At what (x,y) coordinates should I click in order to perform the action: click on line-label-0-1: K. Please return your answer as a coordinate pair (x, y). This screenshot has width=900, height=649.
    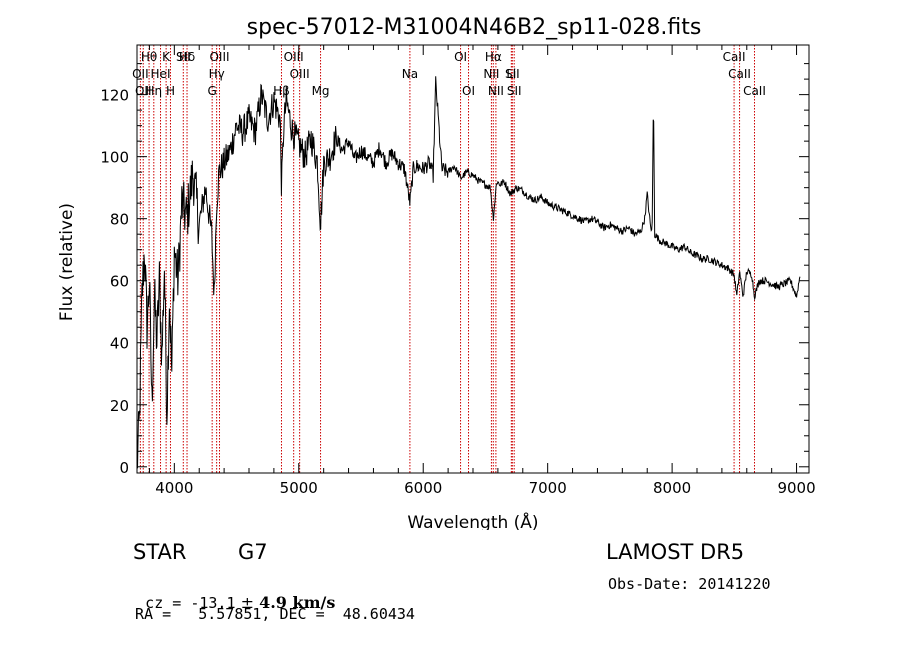
    Looking at the image, I should click on (166, 57).